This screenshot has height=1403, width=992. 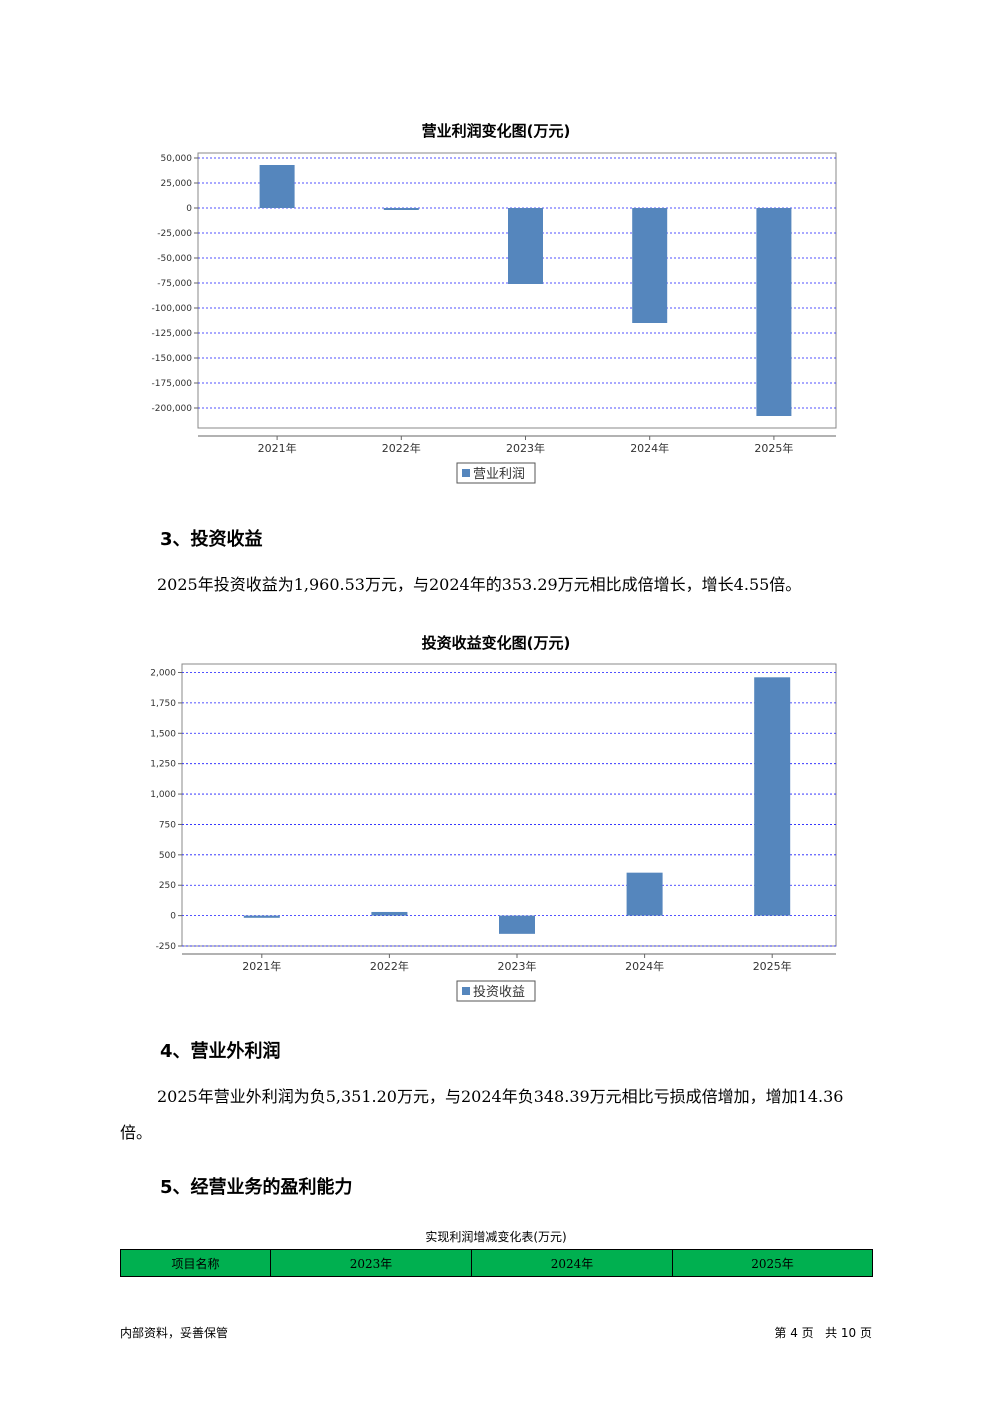 What do you see at coordinates (174, 284) in the screenshot?
I see `y-tick-label: -75,000` at bounding box center [174, 284].